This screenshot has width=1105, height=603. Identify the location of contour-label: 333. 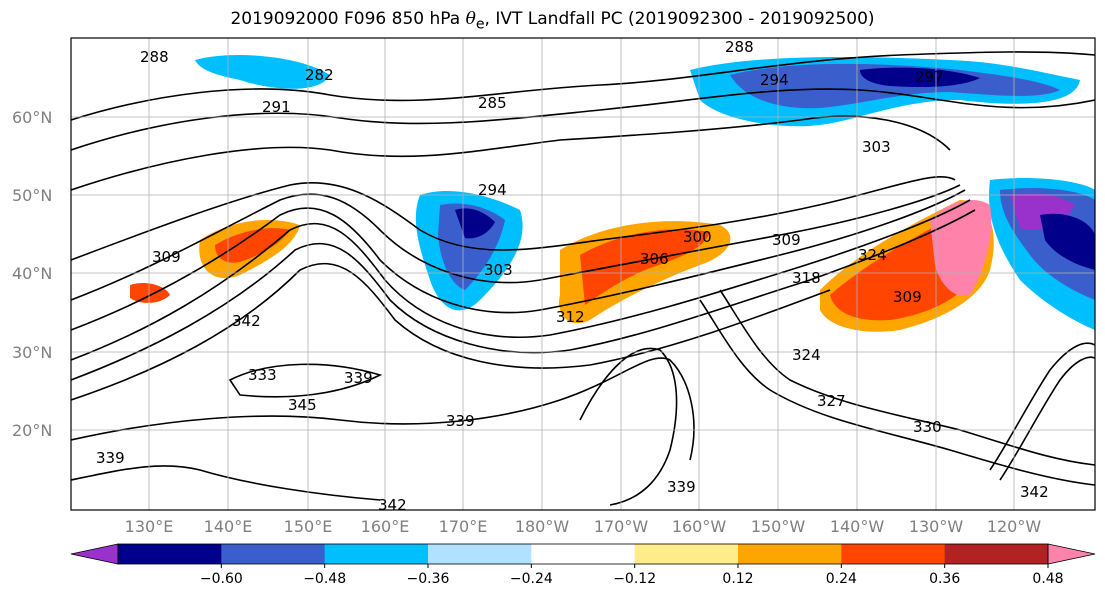
(262, 375).